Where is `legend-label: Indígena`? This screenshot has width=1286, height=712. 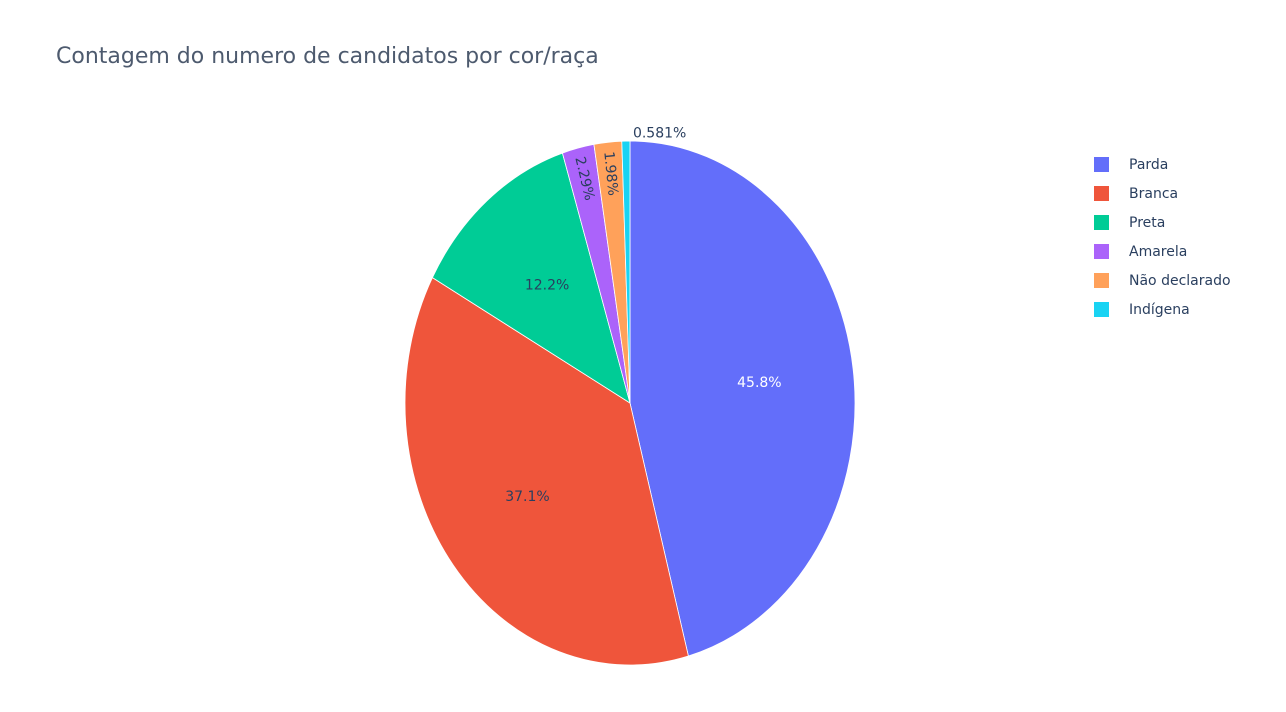 legend-label: Indígena is located at coordinates (1159, 309).